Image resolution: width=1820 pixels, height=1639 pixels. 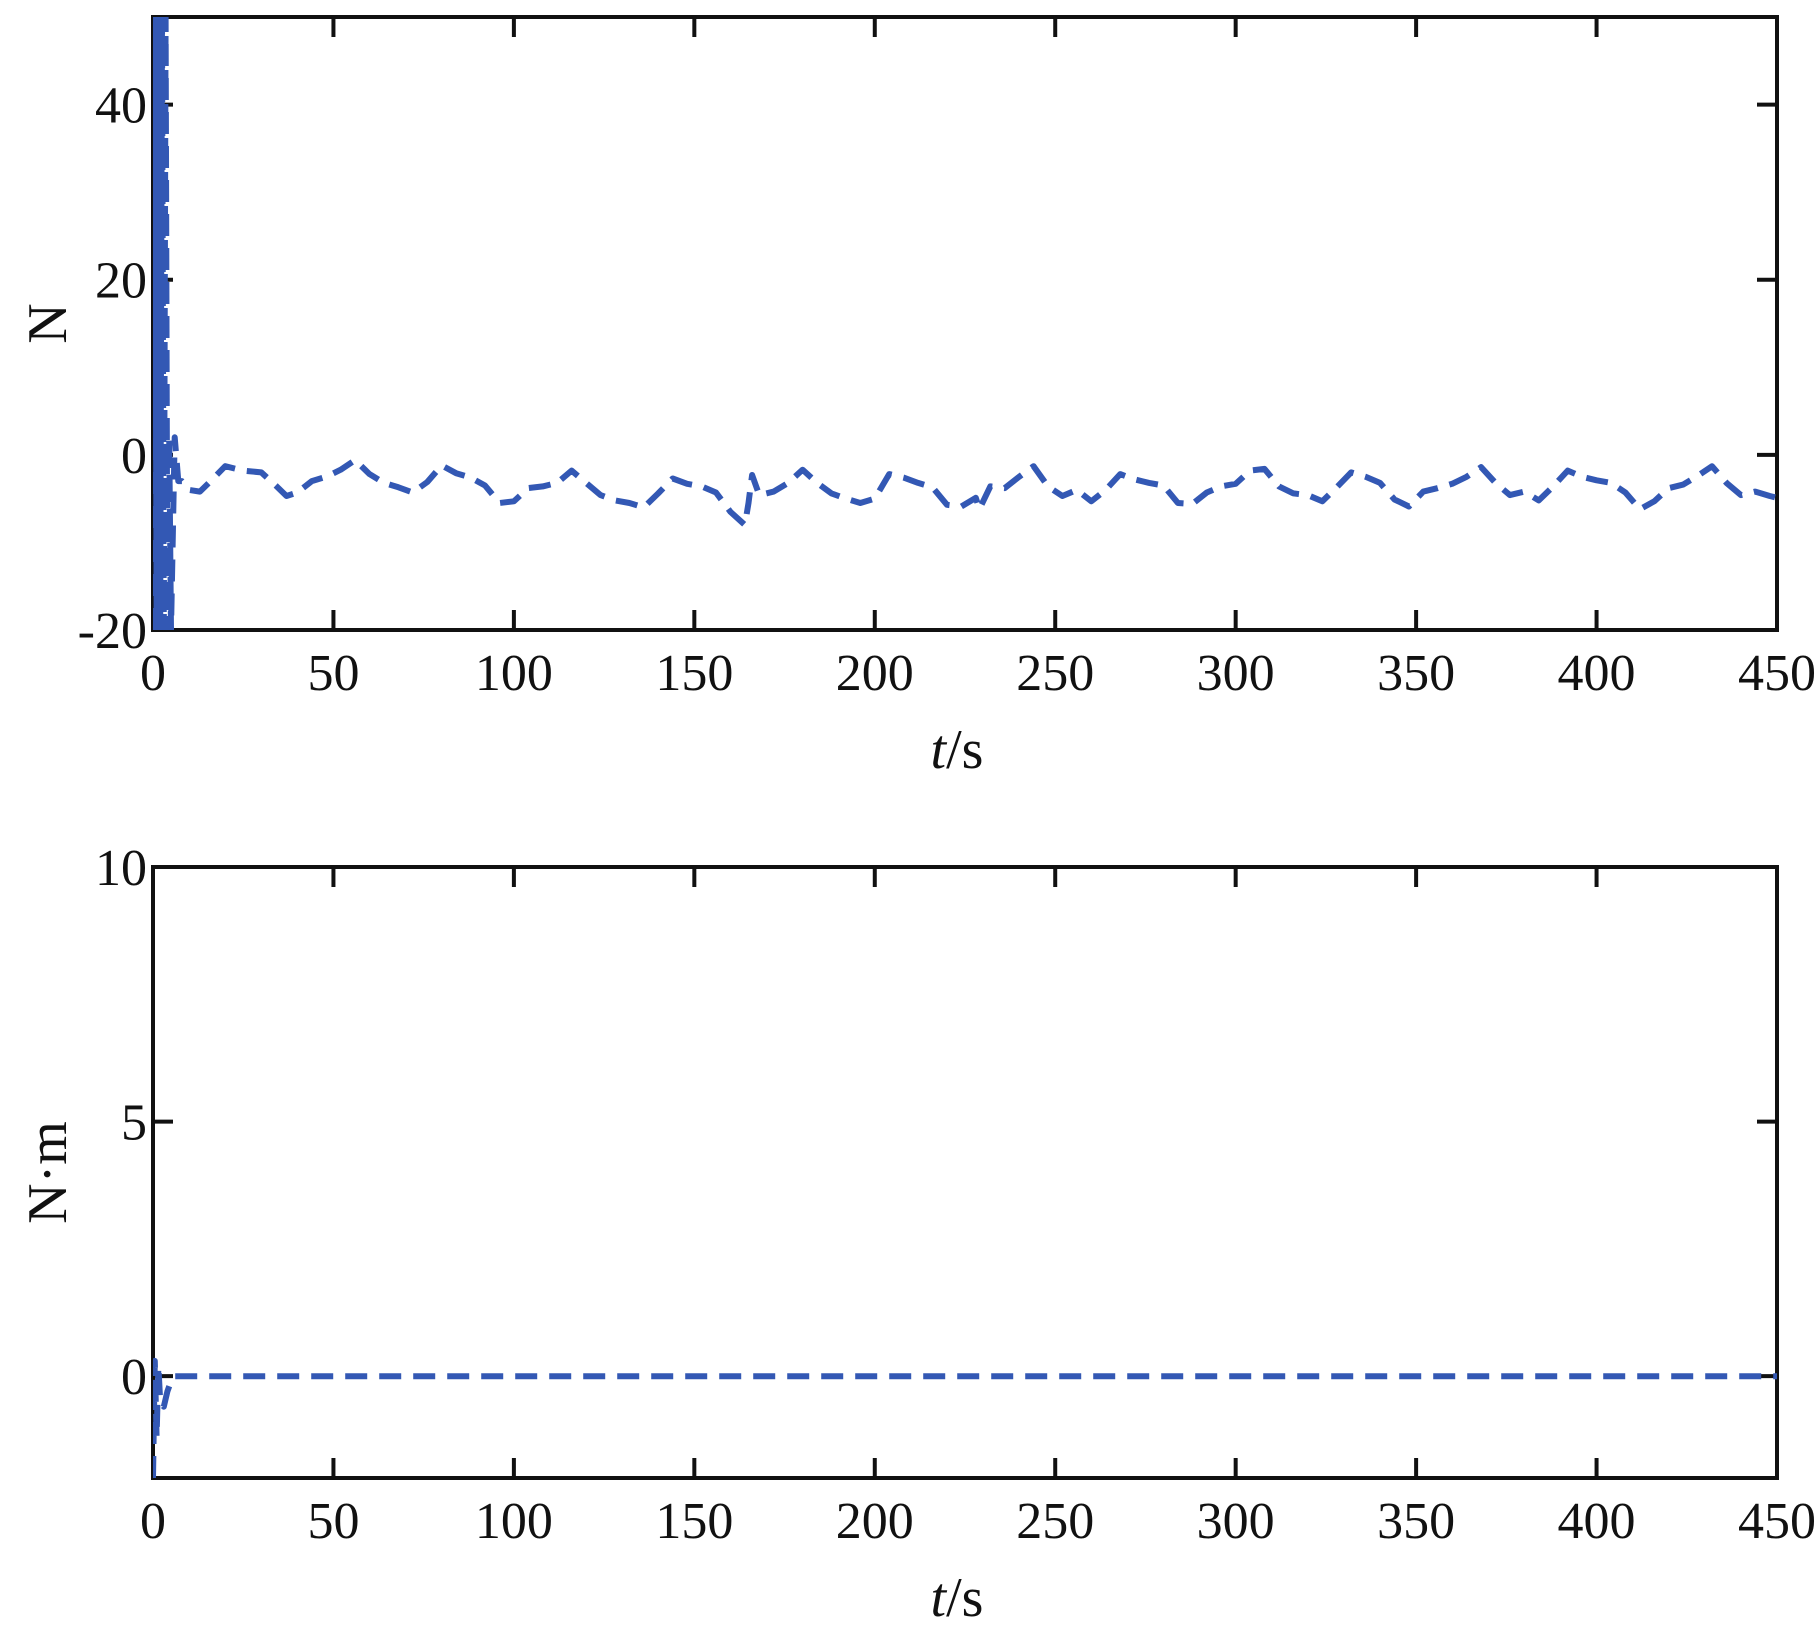 What do you see at coordinates (134, 1123) in the screenshot?
I see `y-tick-label: 5` at bounding box center [134, 1123].